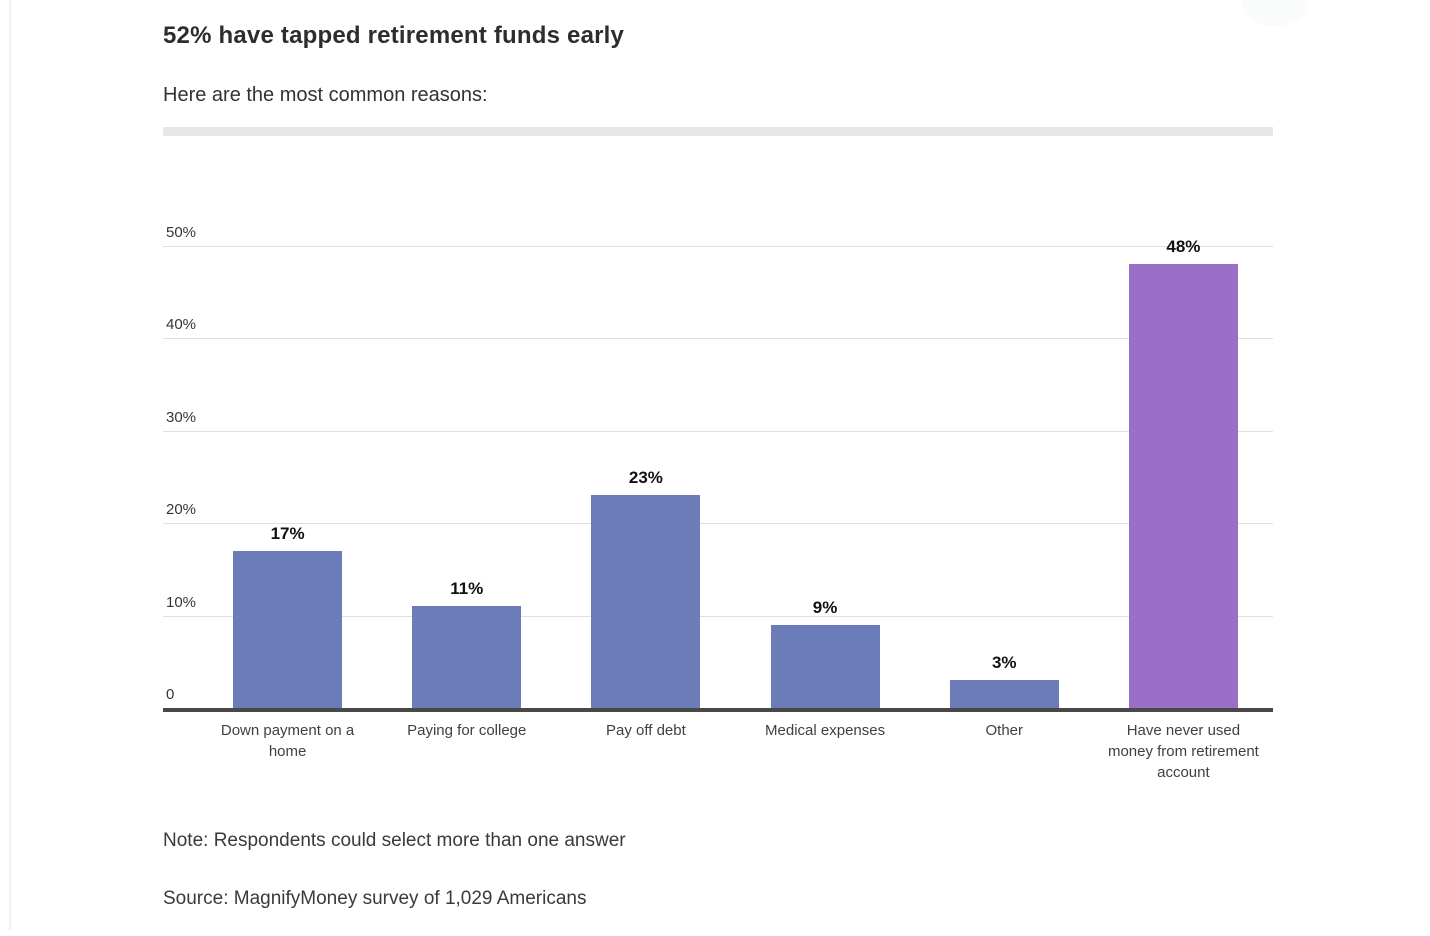  I want to click on x-axis-category-label: Medical expenses, so click(825, 730).